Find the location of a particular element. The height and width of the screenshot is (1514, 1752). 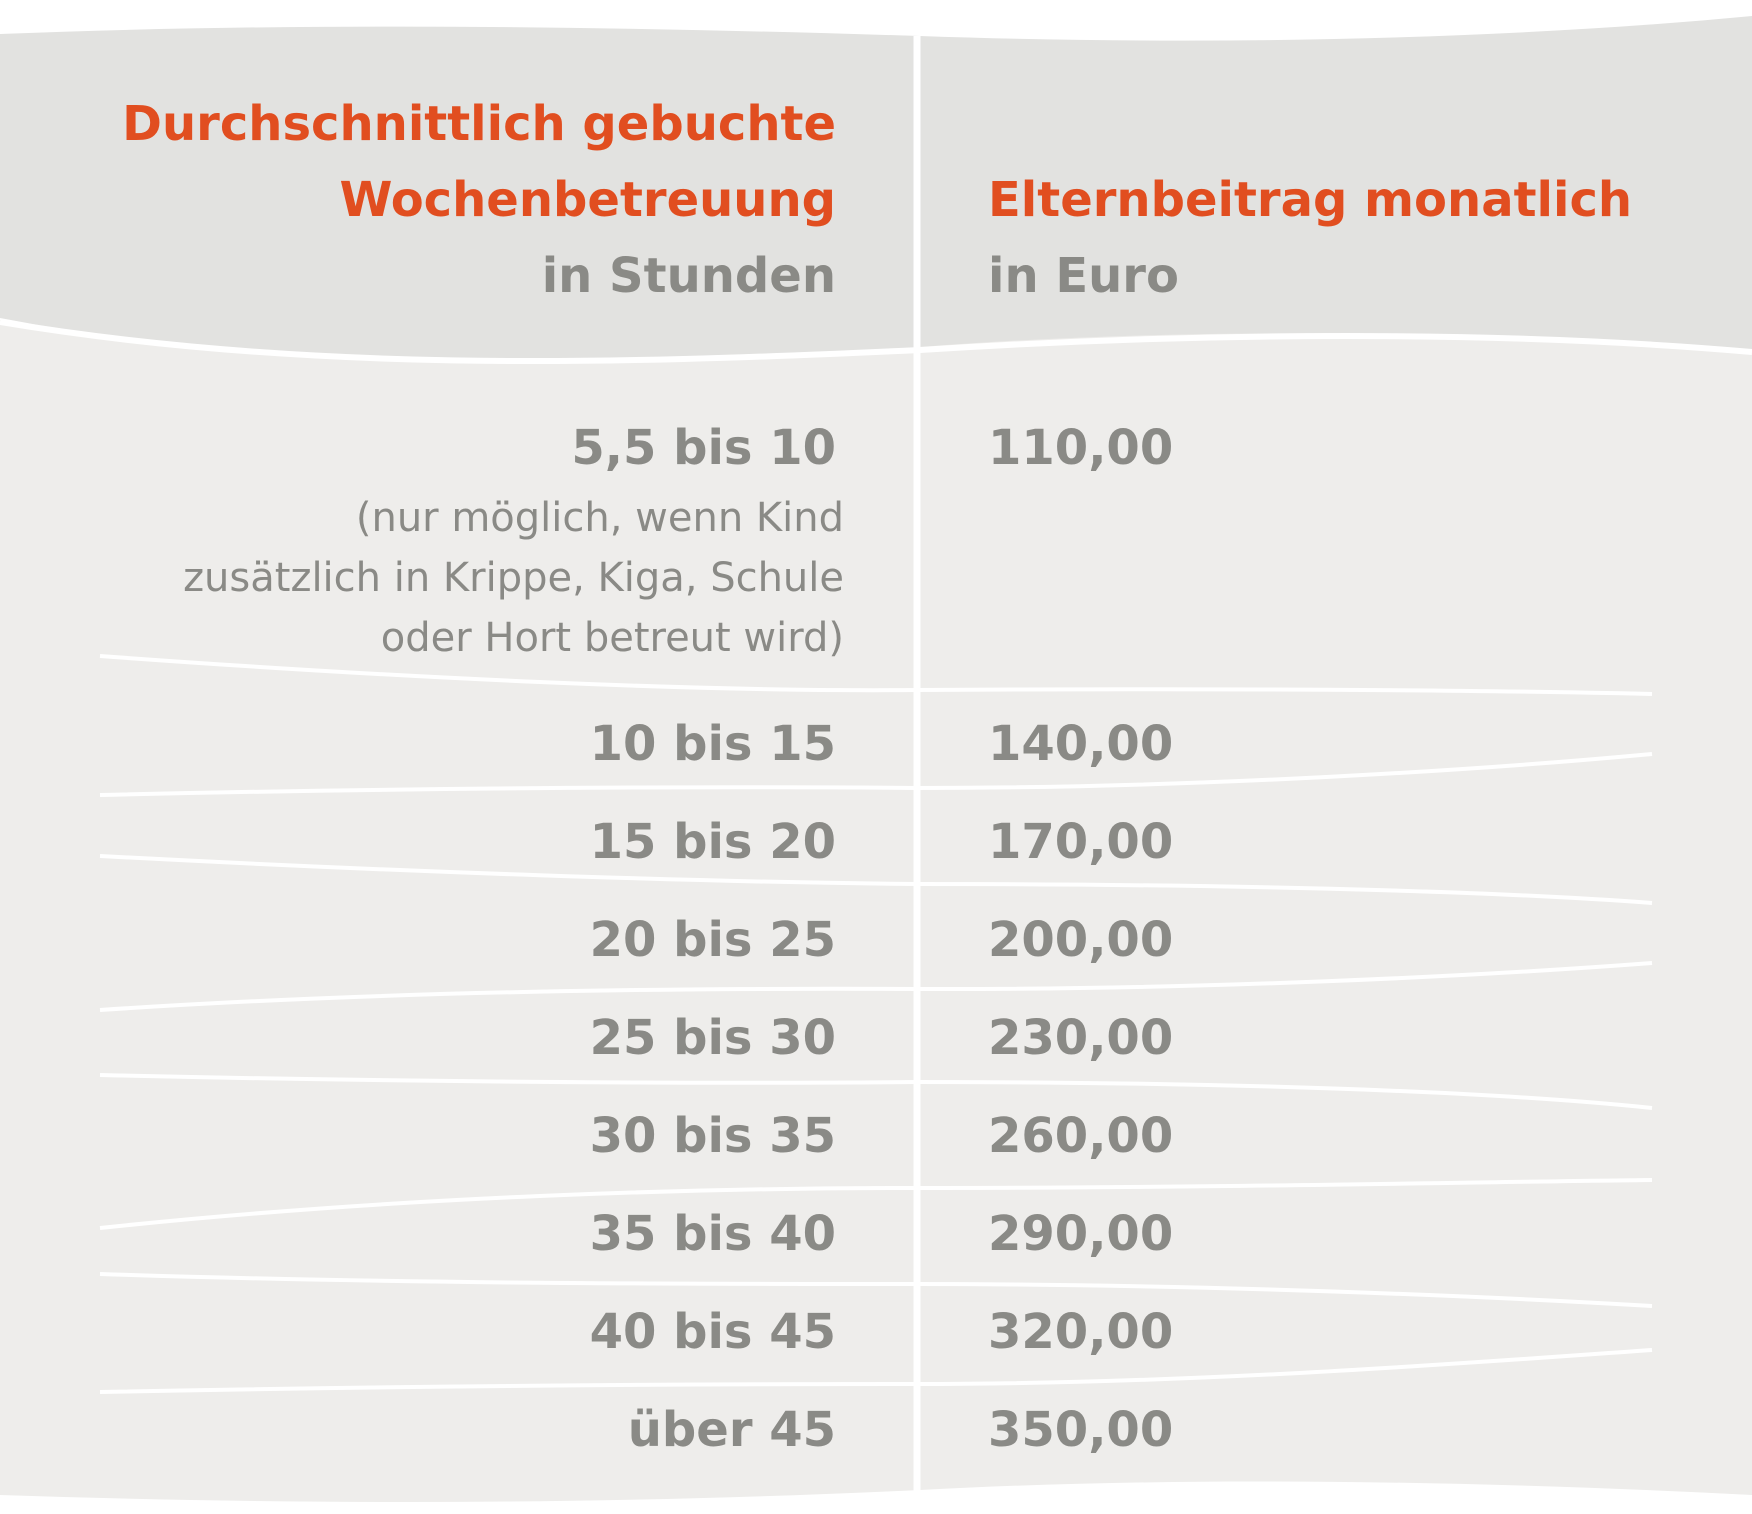

row-hours: 35 bis 40 is located at coordinates (712, 1234).